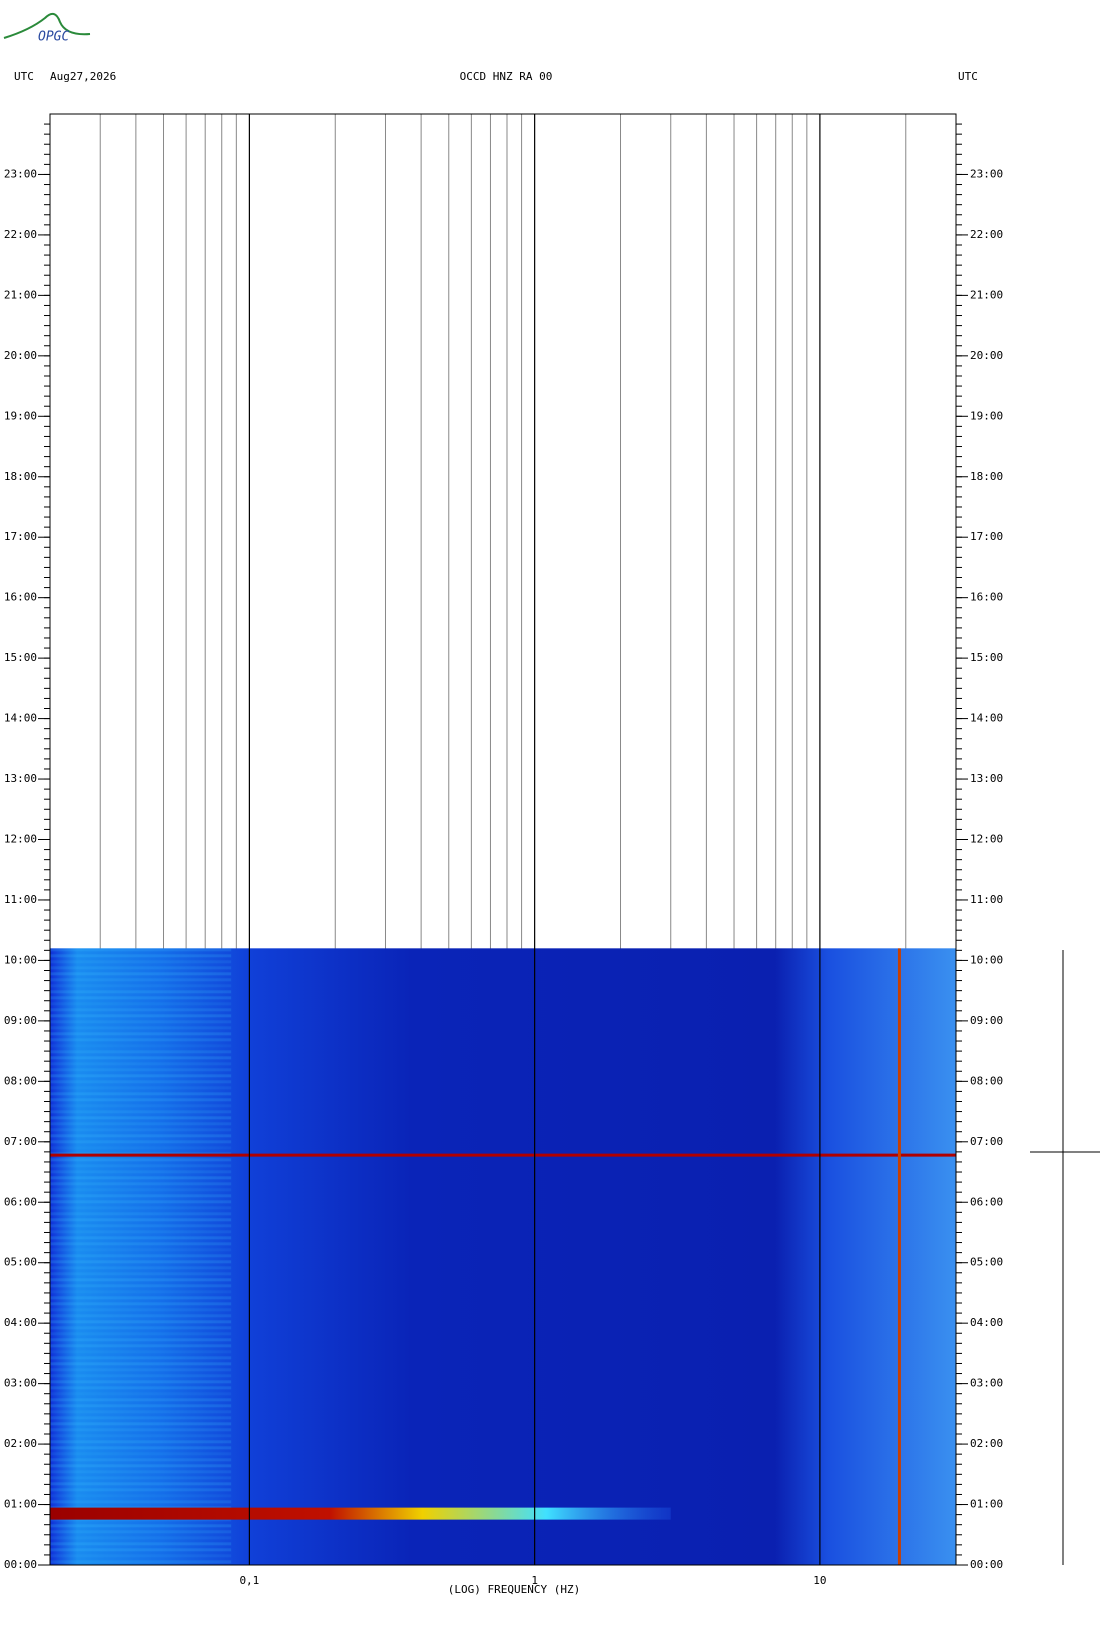  Describe the element at coordinates (986, 1020) in the screenshot. I see `y-tick-label: 09:00` at that location.